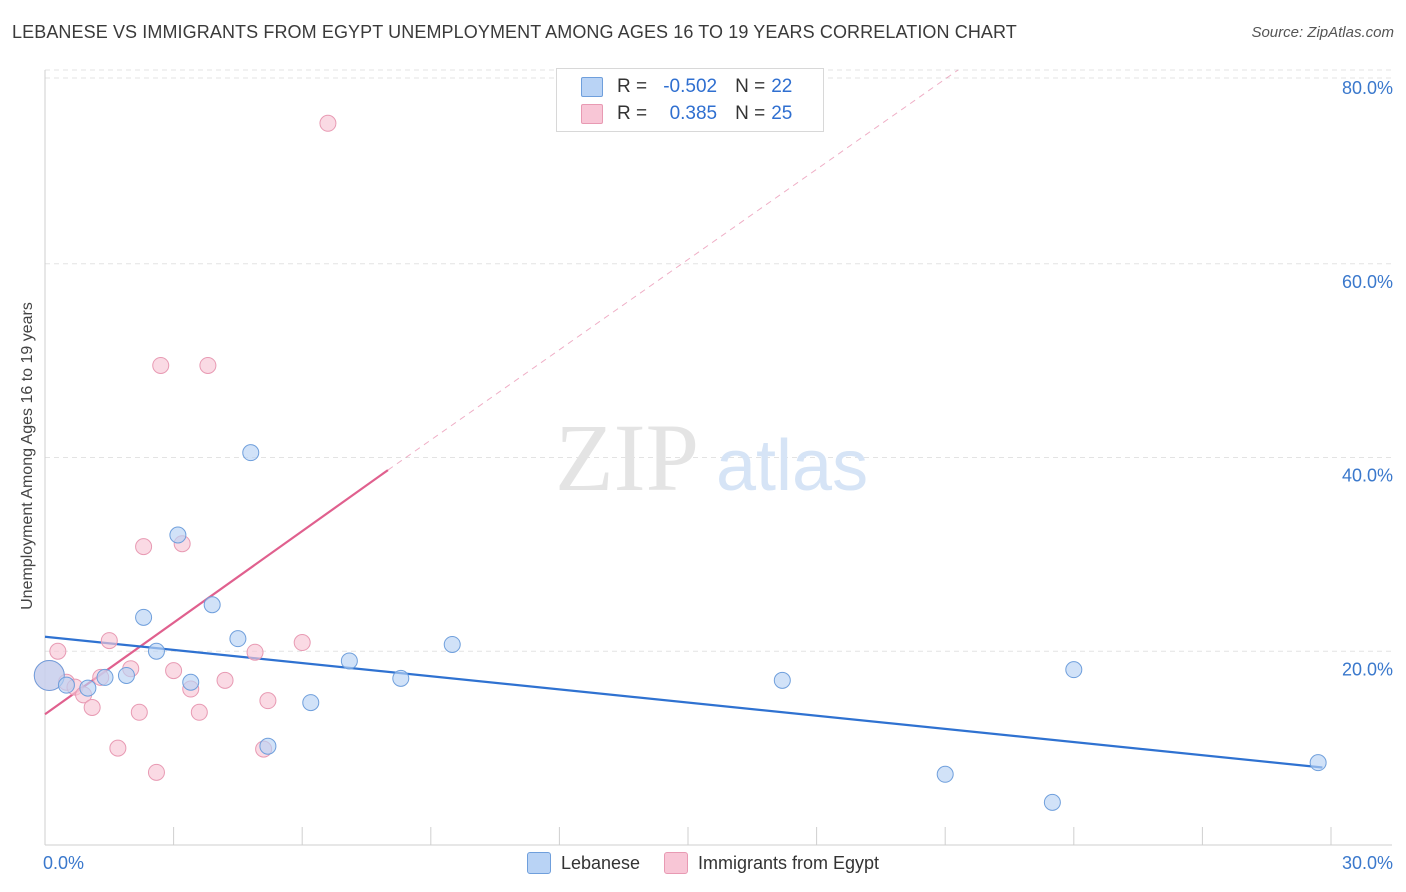  What do you see at coordinates (792, 466) in the screenshot?
I see `watermark-atlas: atlas` at bounding box center [792, 466].